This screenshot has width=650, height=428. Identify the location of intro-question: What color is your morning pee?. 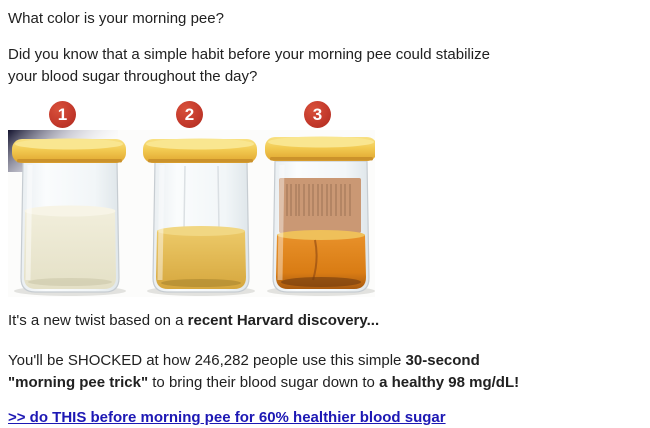
(116, 18).